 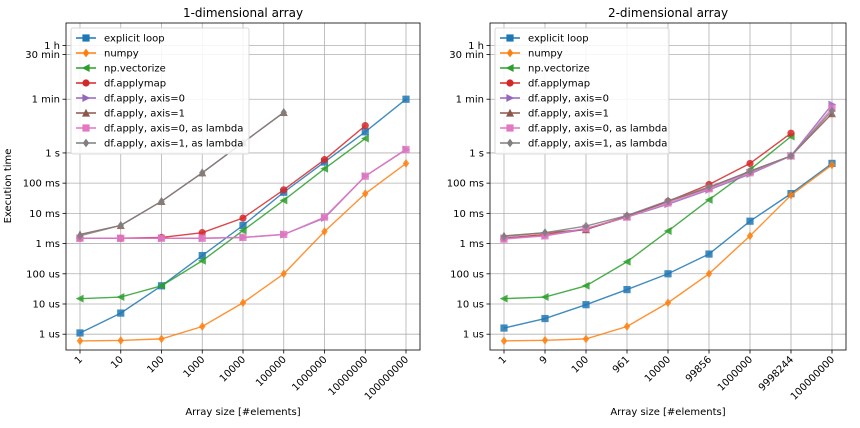 I want to click on x-tick-label: 961, so click(x=621, y=364).